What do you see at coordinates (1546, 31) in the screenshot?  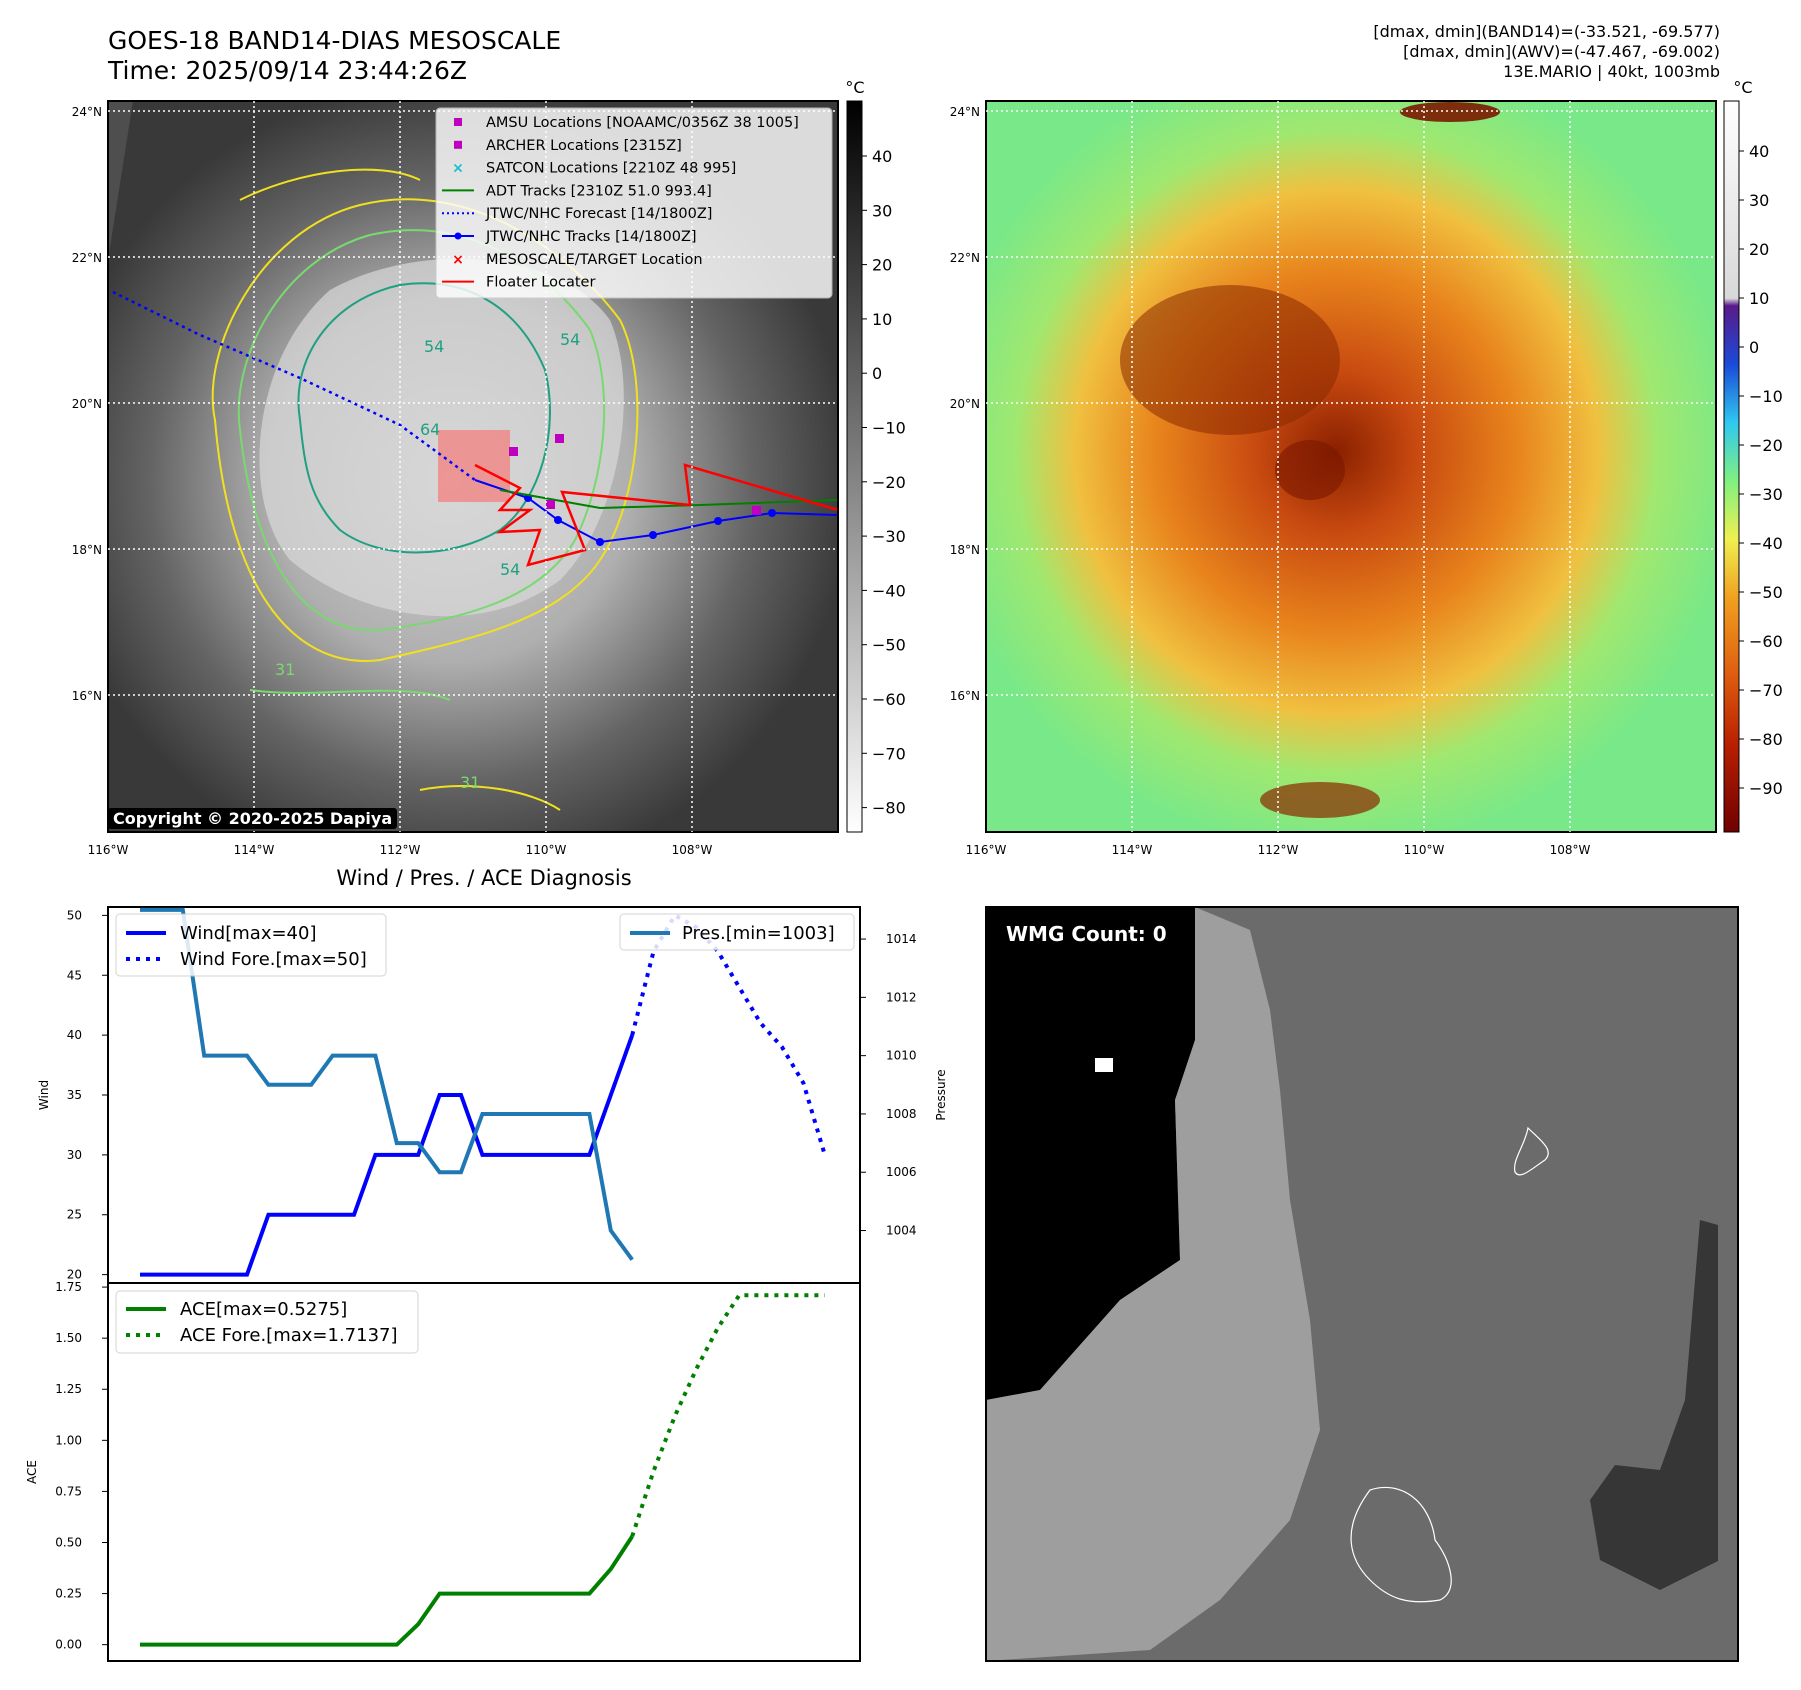 I see `stats-band14: [dmax, dmin](BAND14)=(-33.521, -69.577)` at bounding box center [1546, 31].